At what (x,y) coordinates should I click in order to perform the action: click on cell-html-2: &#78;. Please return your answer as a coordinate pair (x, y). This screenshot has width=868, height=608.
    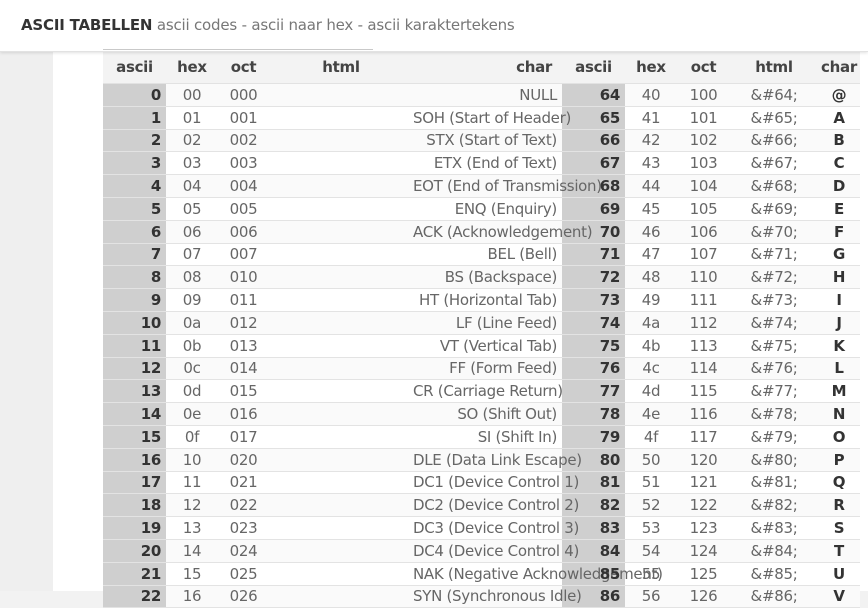
    Looking at the image, I should click on (774, 414).